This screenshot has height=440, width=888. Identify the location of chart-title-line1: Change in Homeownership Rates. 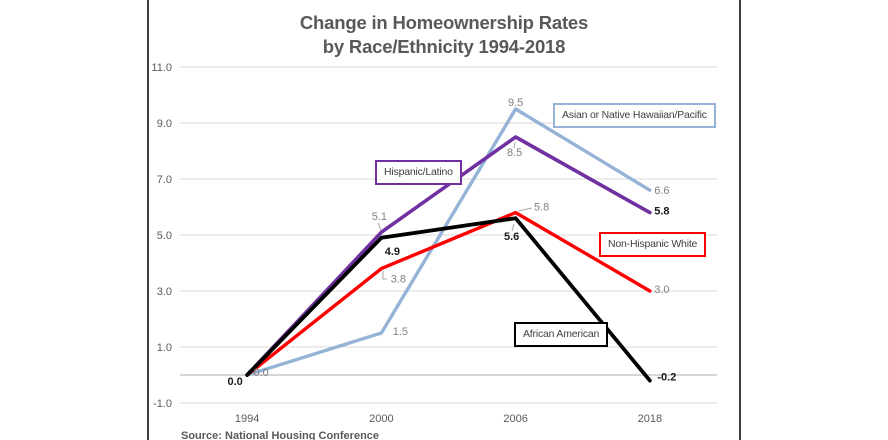
(444, 22).